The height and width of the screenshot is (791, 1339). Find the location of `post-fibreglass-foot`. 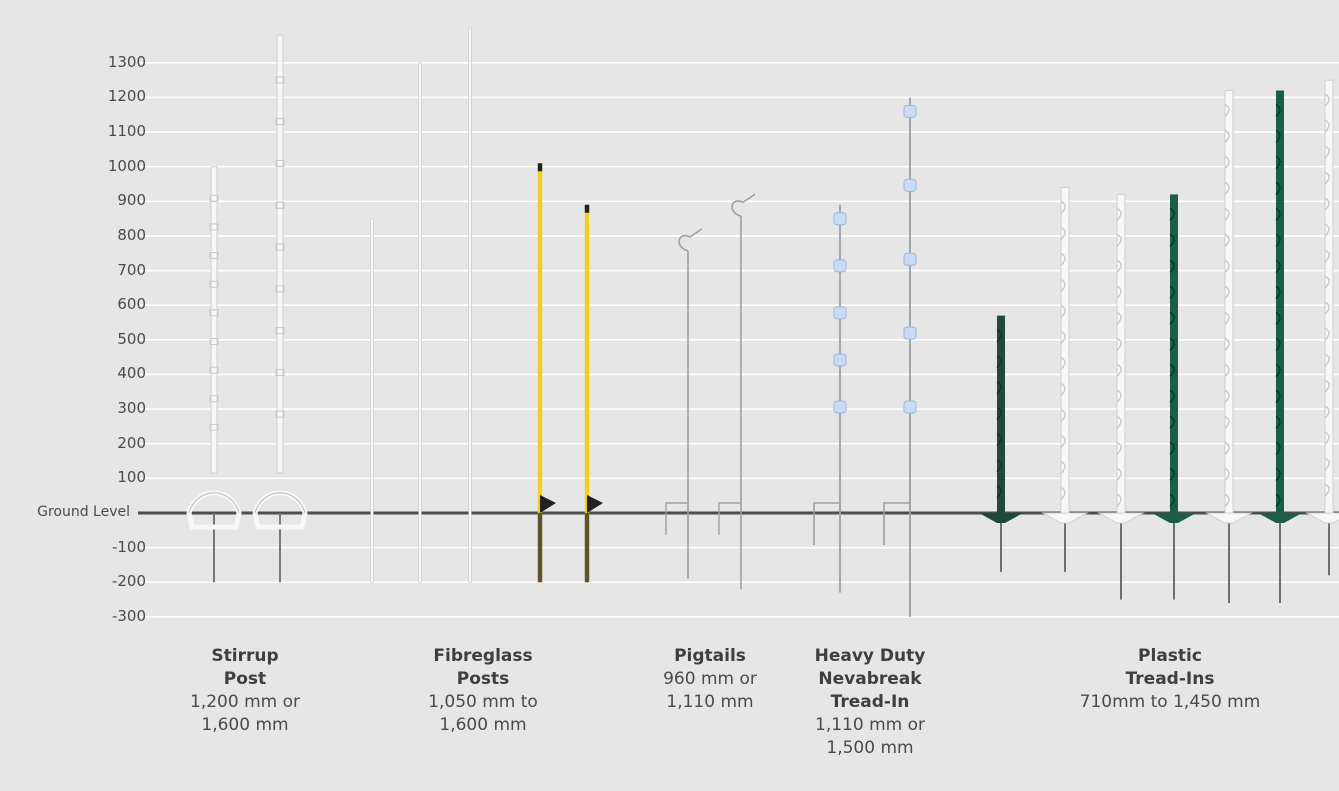

post-fibreglass-foot is located at coordinates (546, 373).